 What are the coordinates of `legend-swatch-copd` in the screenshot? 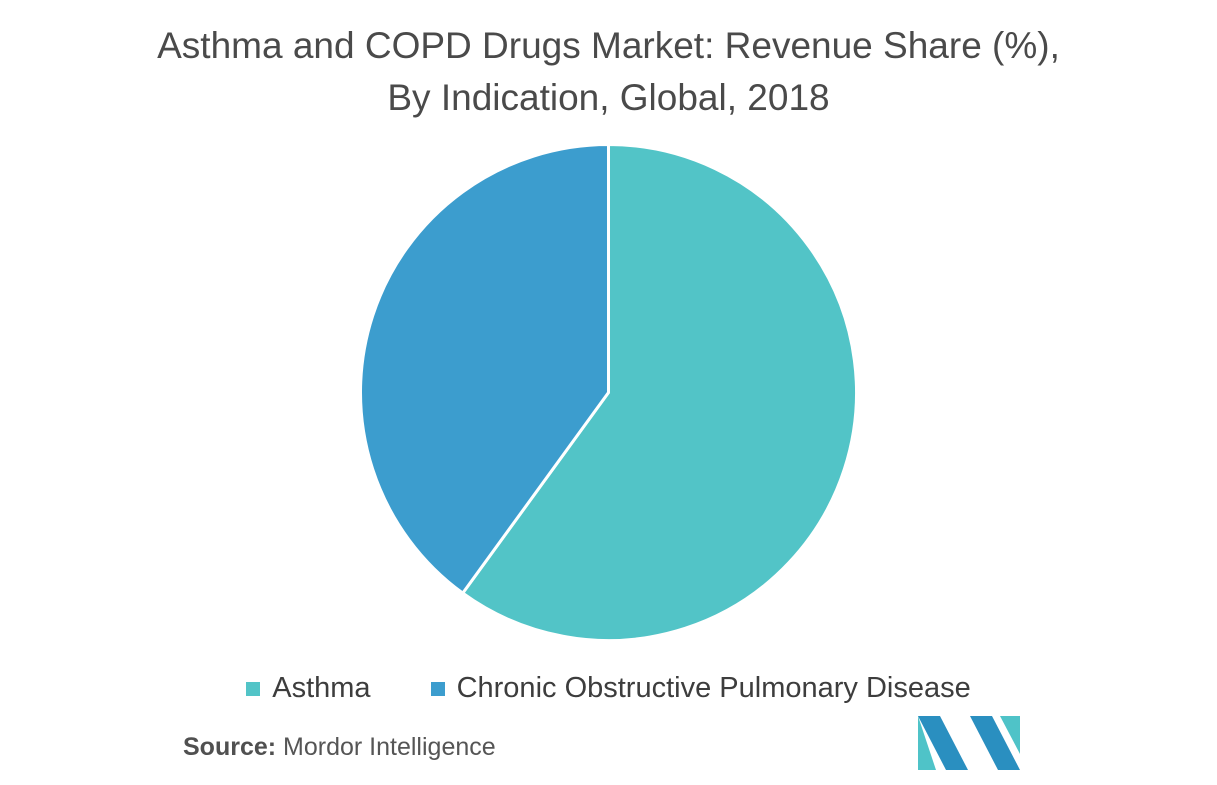 It's located at (437, 688).